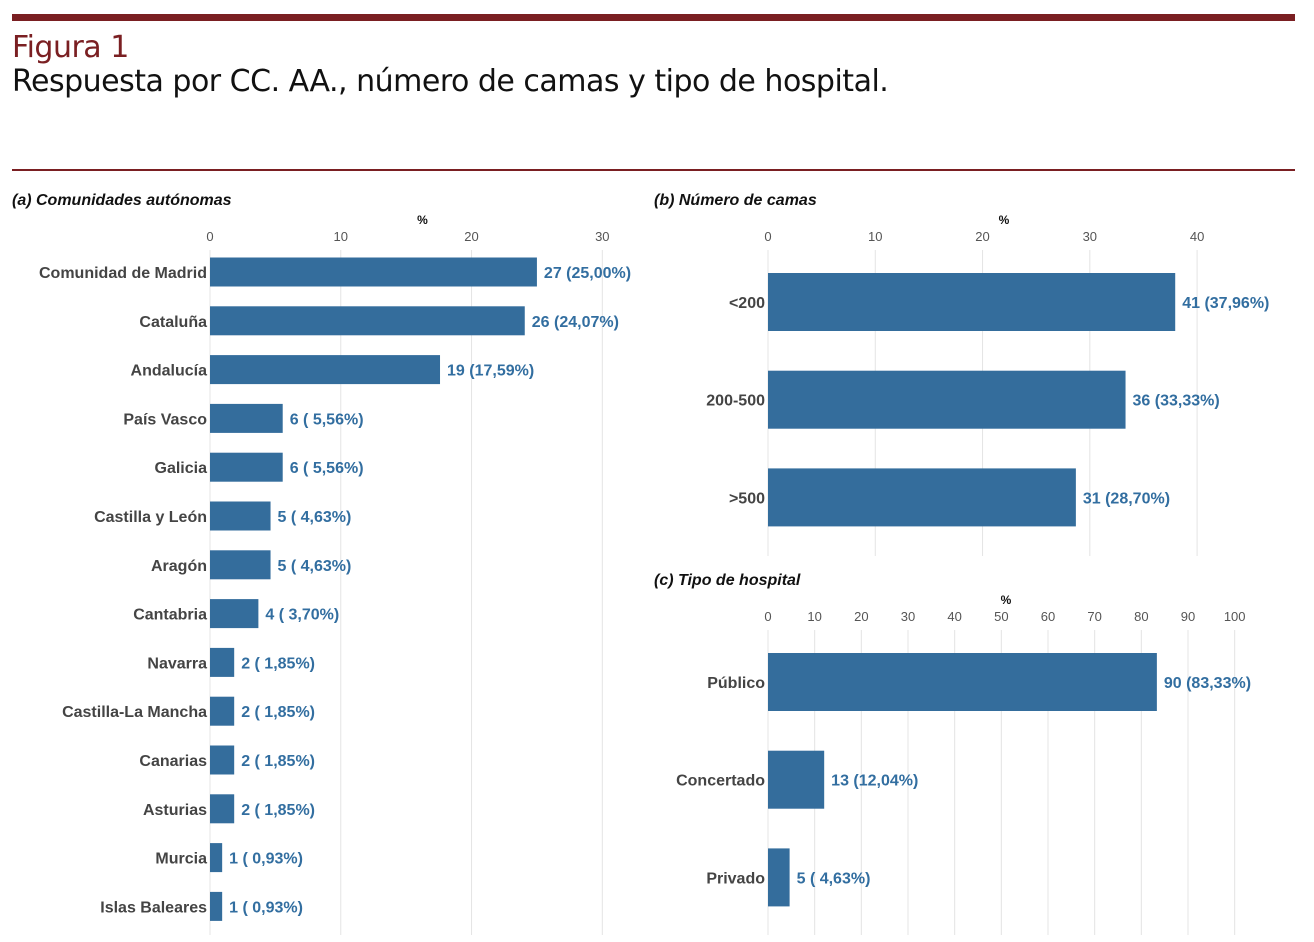  I want to click on tick-label: 60, so click(1048, 616).